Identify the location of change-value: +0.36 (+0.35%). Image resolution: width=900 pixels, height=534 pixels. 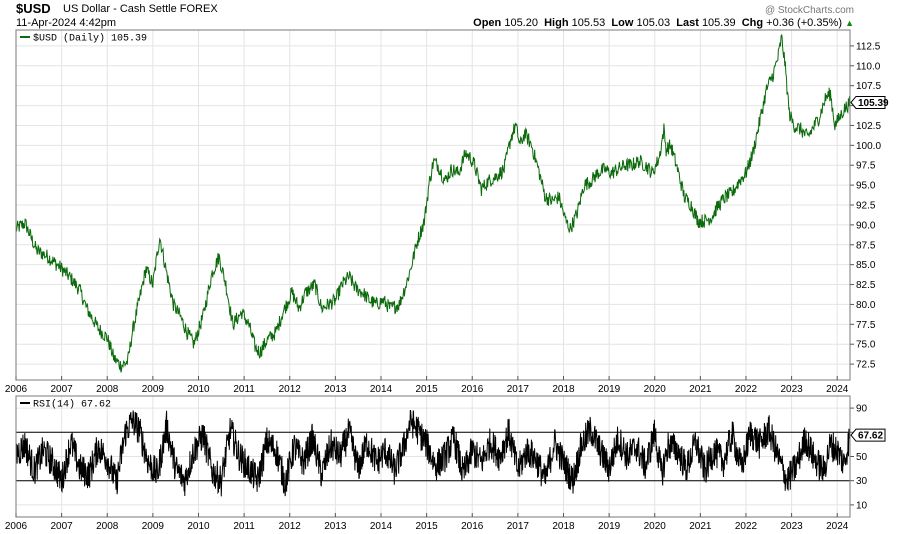
(804, 23).